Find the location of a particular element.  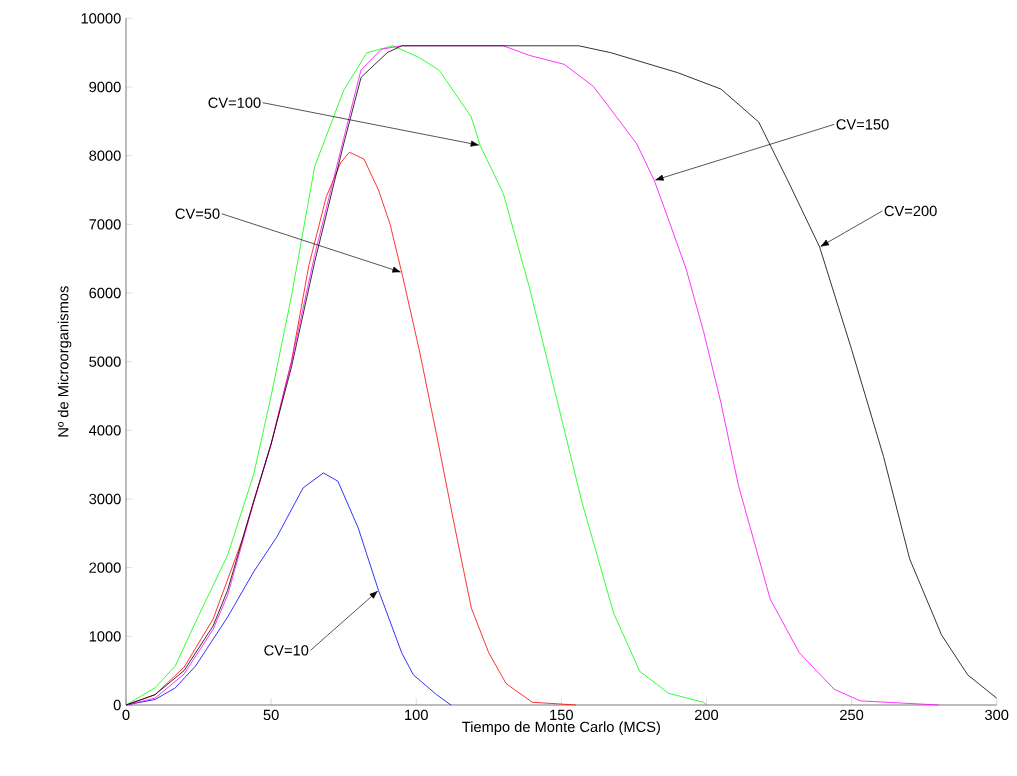

x-tick-label: 300 is located at coordinates (997, 715).